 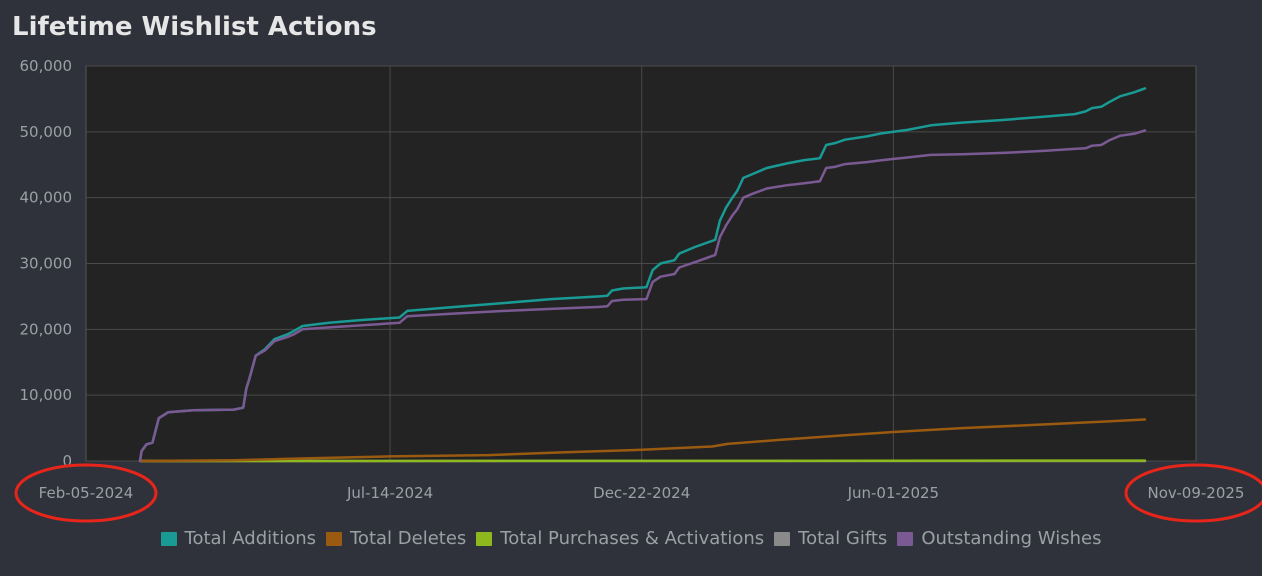 I want to click on legend-item: Total Deletes, so click(x=396, y=538).